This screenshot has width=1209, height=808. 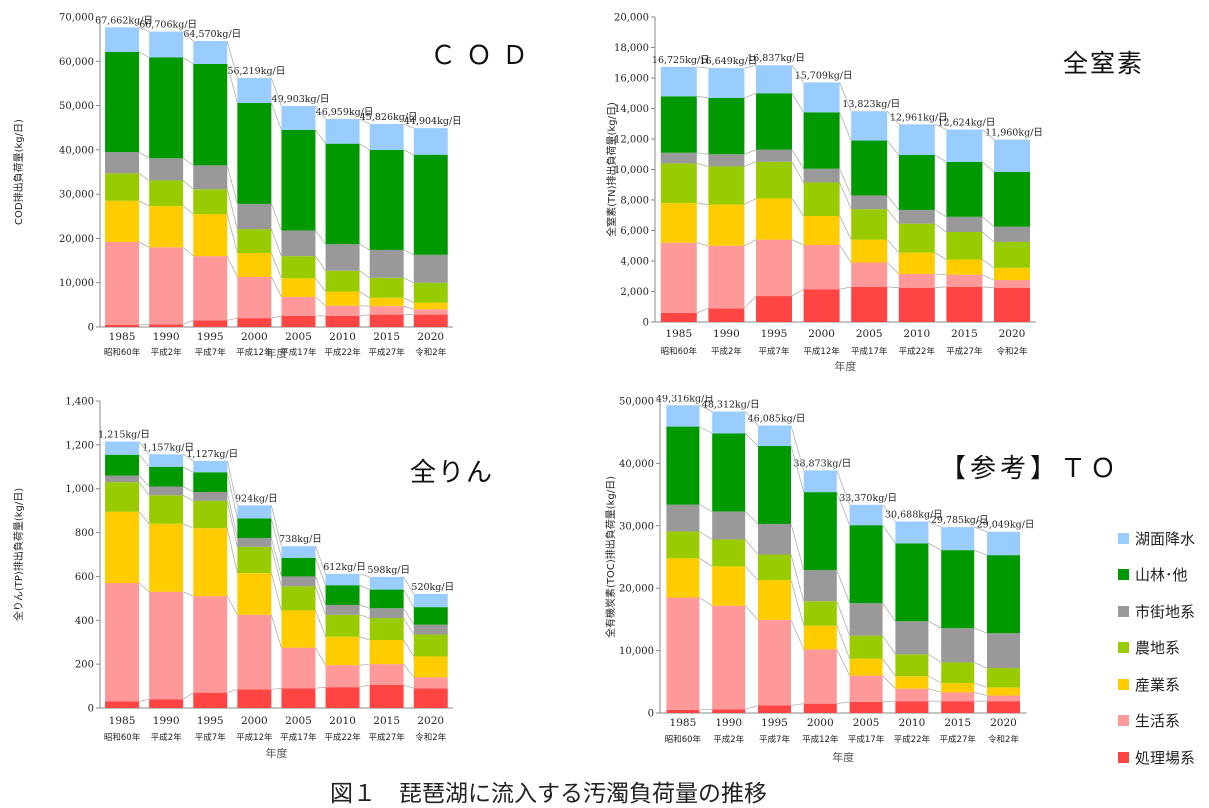 I want to click on y-tick-label: 6,000, so click(x=634, y=231).